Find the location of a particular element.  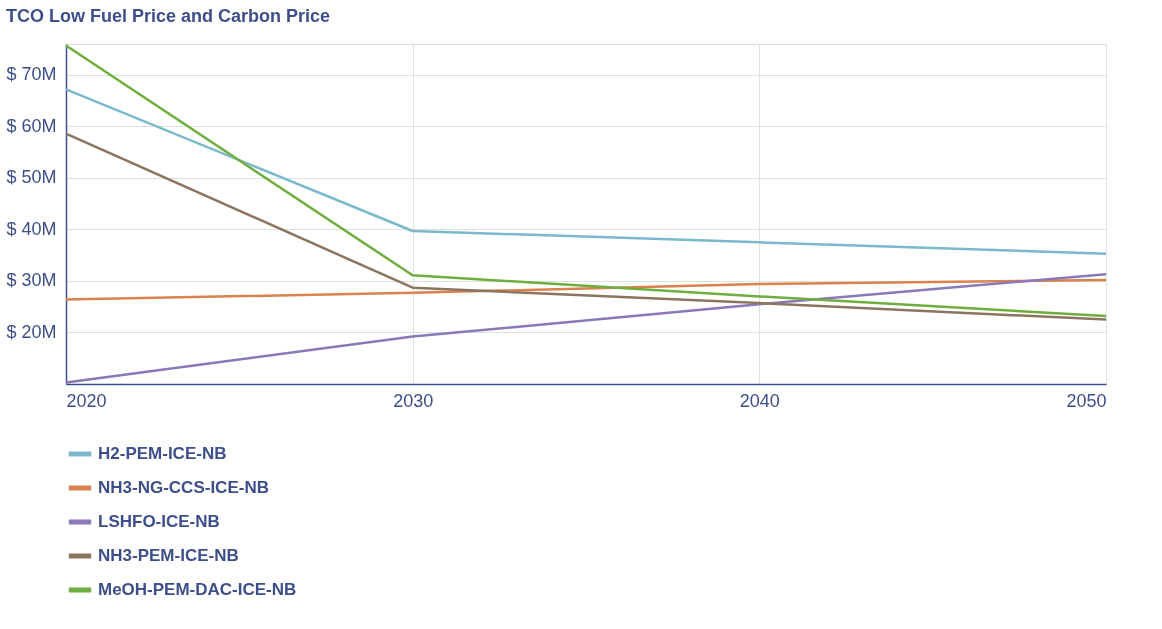

y-tick-label: $ 70M is located at coordinates (31, 74).